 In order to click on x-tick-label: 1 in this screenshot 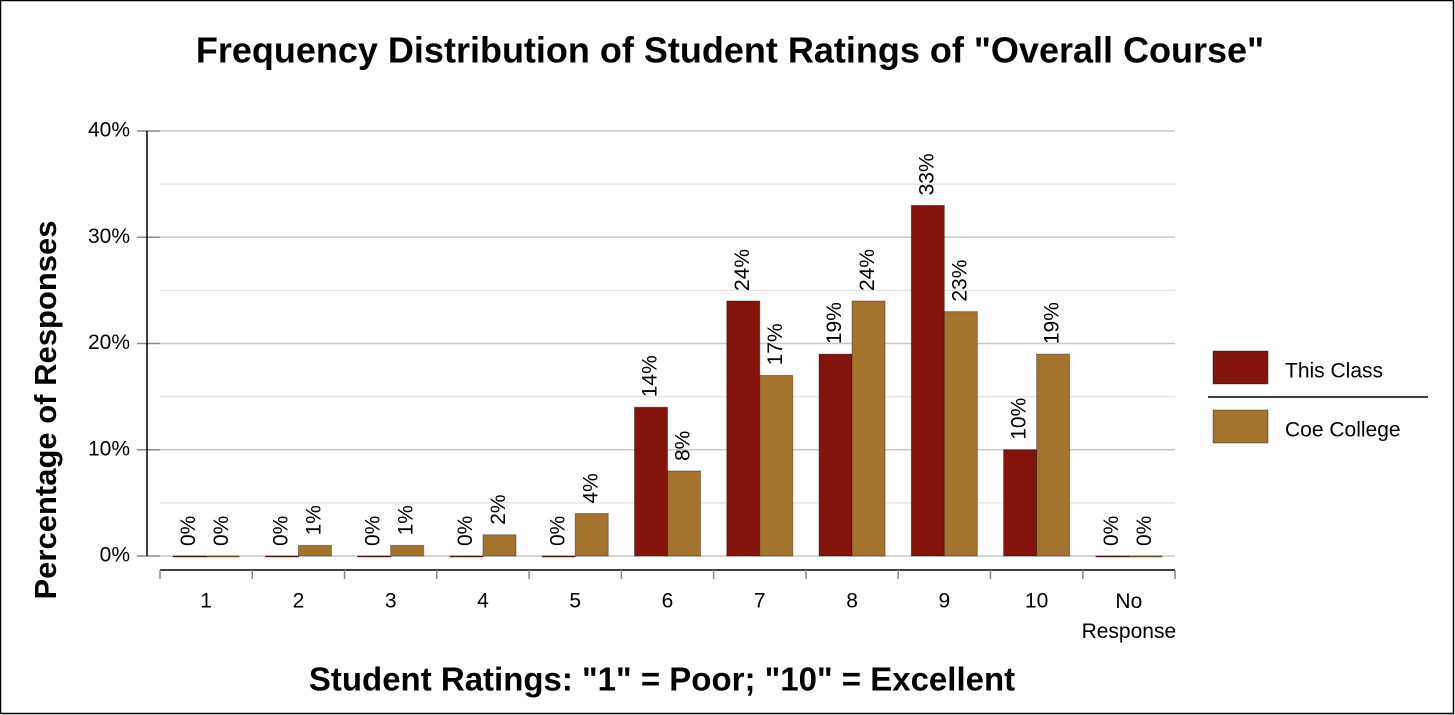, I will do `click(206, 601)`.